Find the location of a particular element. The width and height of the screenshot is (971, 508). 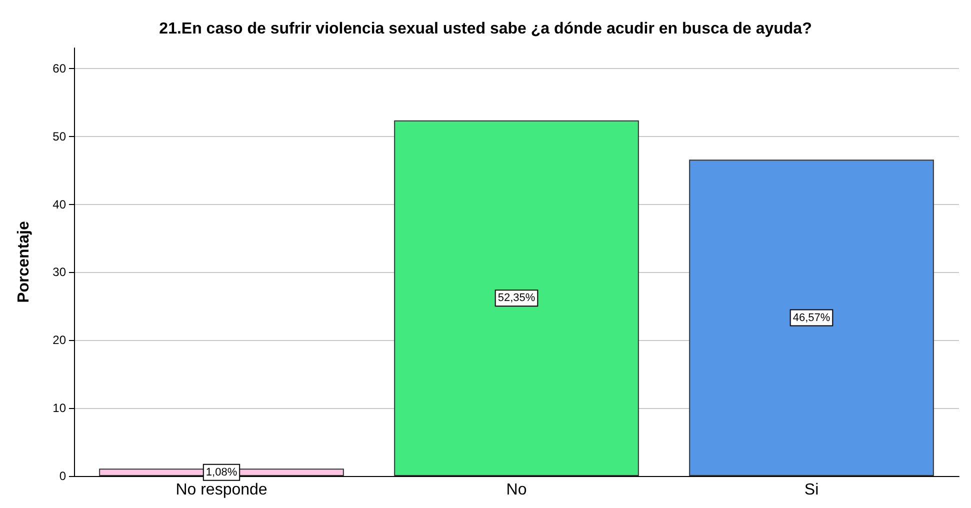

y-tick-label: 30 is located at coordinates (59, 272).